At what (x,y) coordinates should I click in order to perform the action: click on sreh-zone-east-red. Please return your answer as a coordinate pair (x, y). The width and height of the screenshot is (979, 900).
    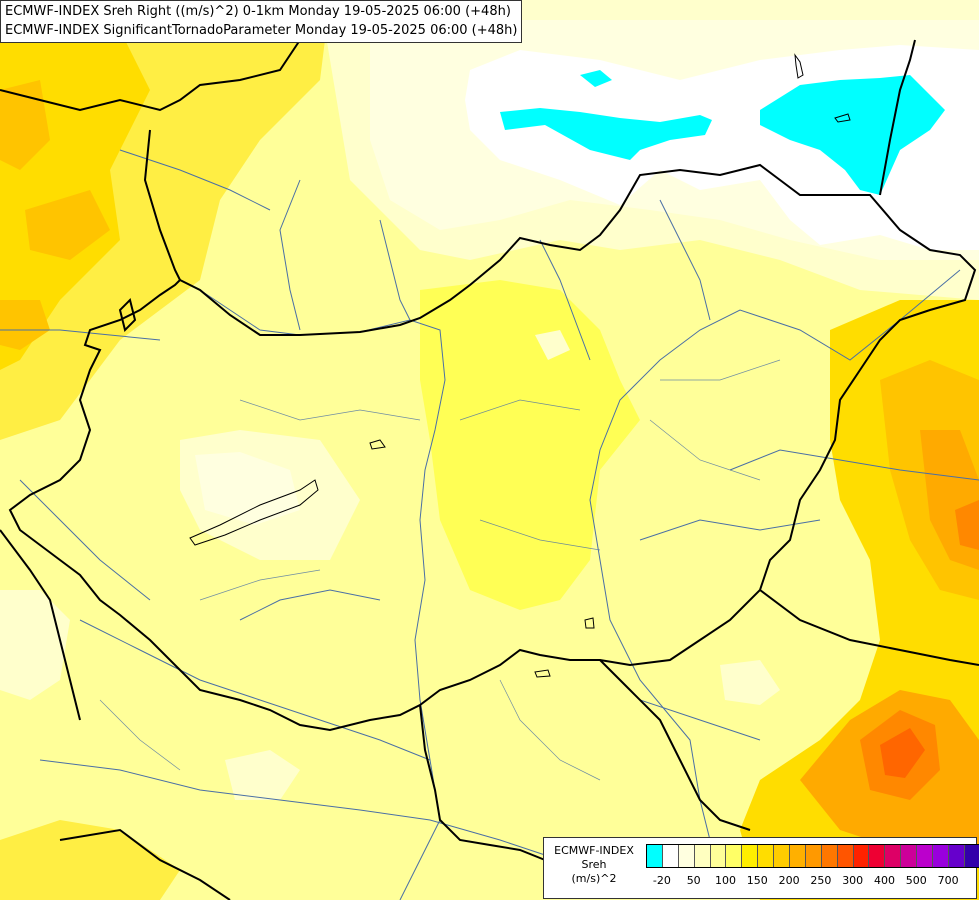
    Looking at the image, I should click on (967, 525).